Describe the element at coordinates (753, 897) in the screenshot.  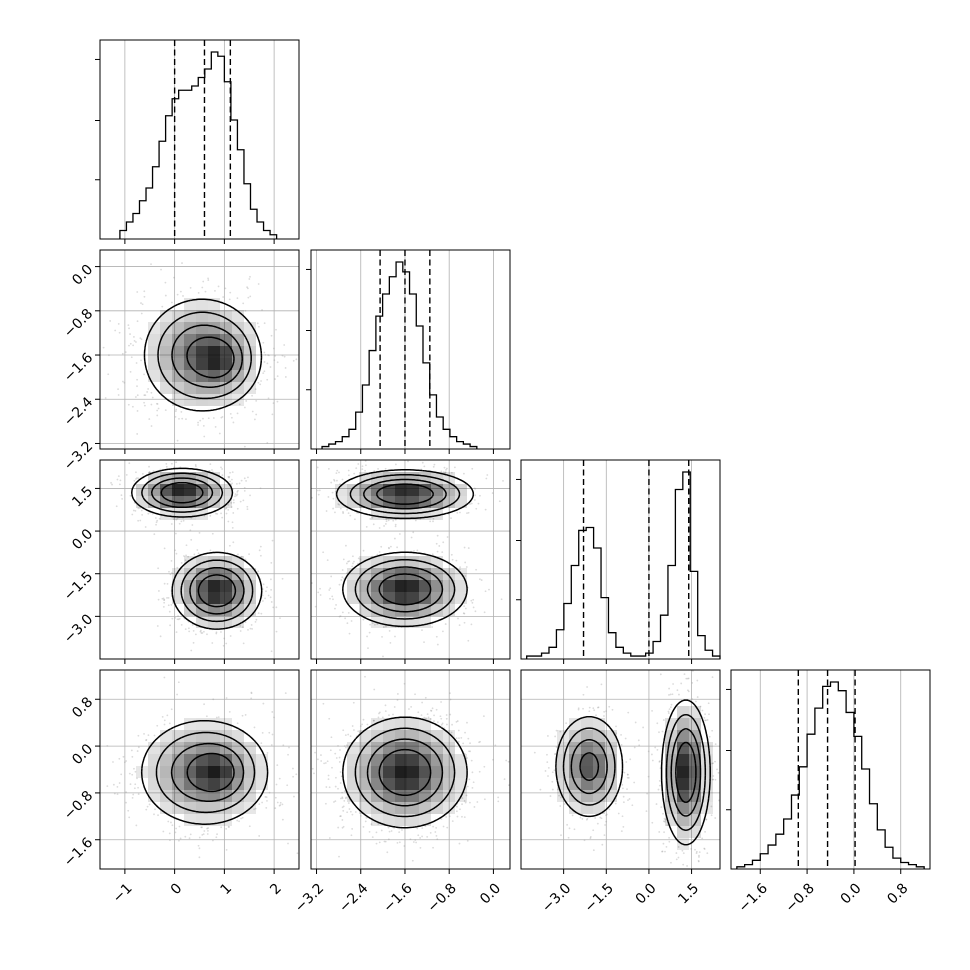
I see `x-tick-label: −1.6` at that location.